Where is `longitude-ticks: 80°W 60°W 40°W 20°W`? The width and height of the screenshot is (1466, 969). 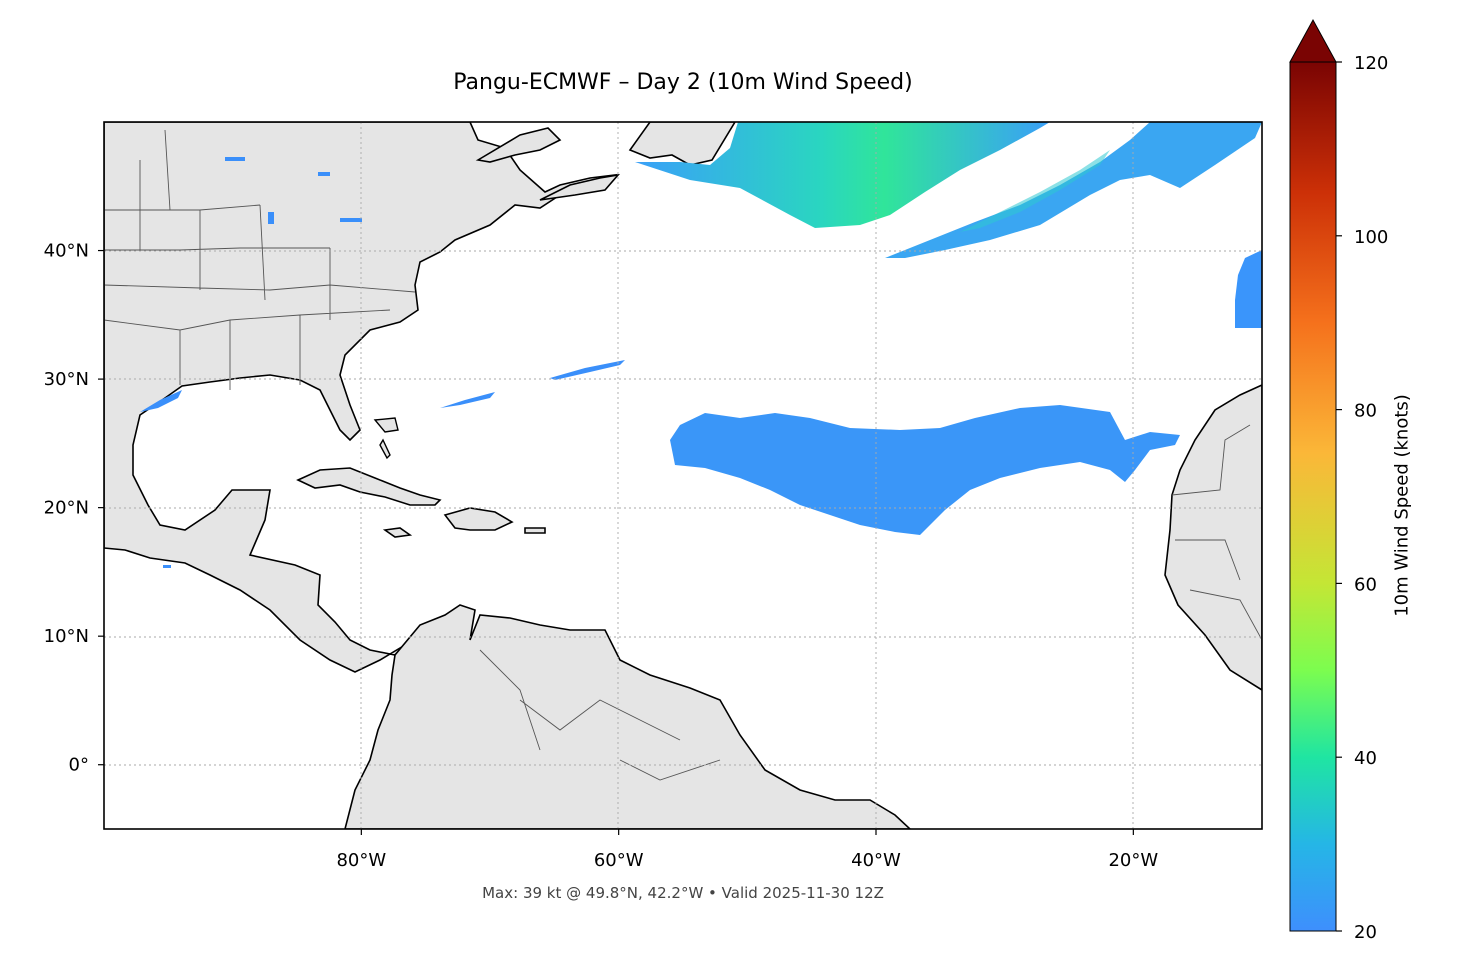
longitude-ticks: 80°W 60°W 40°W 20°W is located at coordinates (747, 850).